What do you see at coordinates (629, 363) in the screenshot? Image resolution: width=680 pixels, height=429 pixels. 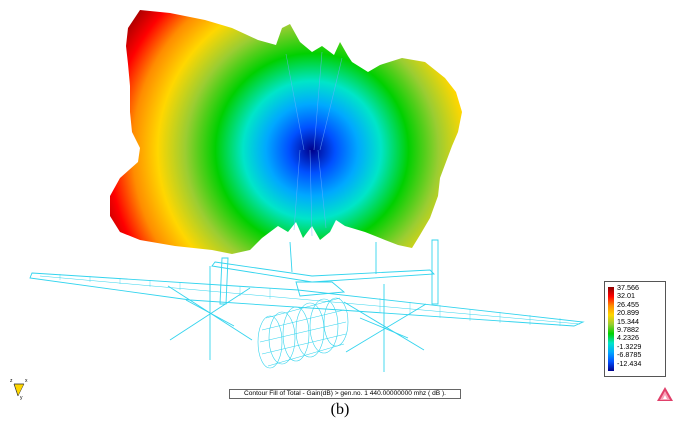 I see `legend-tick: -12.434` at bounding box center [629, 363].